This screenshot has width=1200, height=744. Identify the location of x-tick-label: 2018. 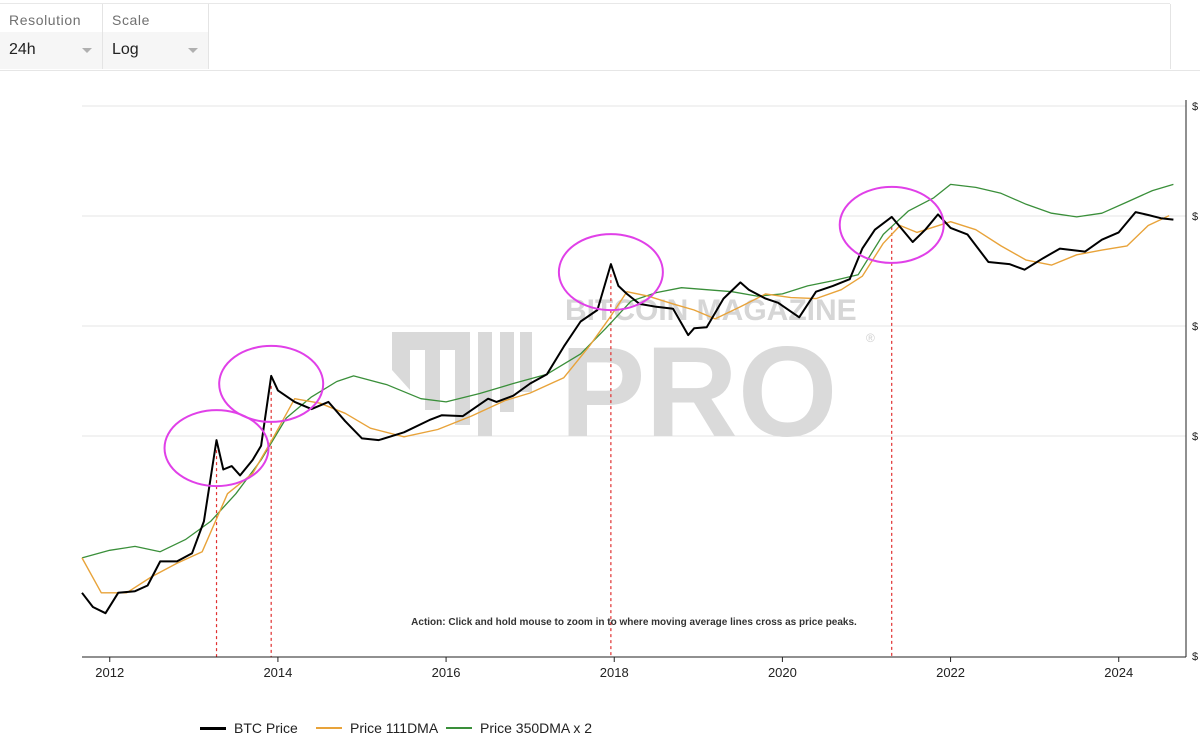
(614, 672).